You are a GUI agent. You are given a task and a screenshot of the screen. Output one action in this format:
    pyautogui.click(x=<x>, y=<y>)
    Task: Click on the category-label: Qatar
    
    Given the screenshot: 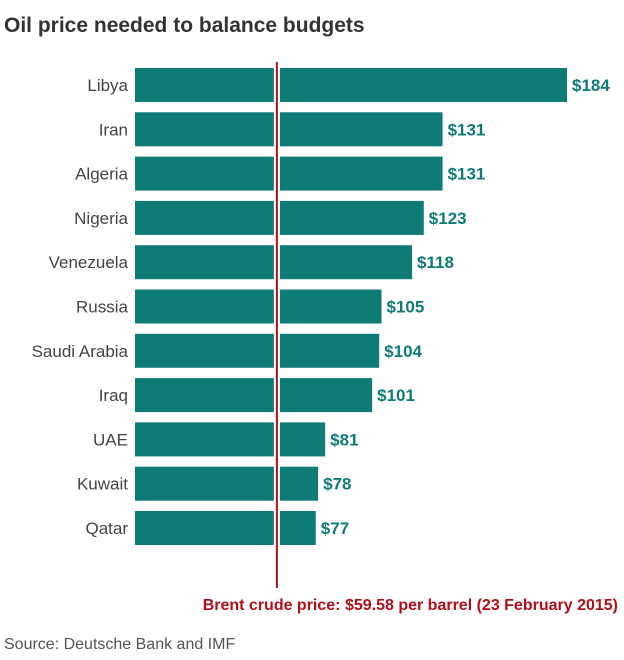 What is the action you would take?
    pyautogui.click(x=106, y=528)
    